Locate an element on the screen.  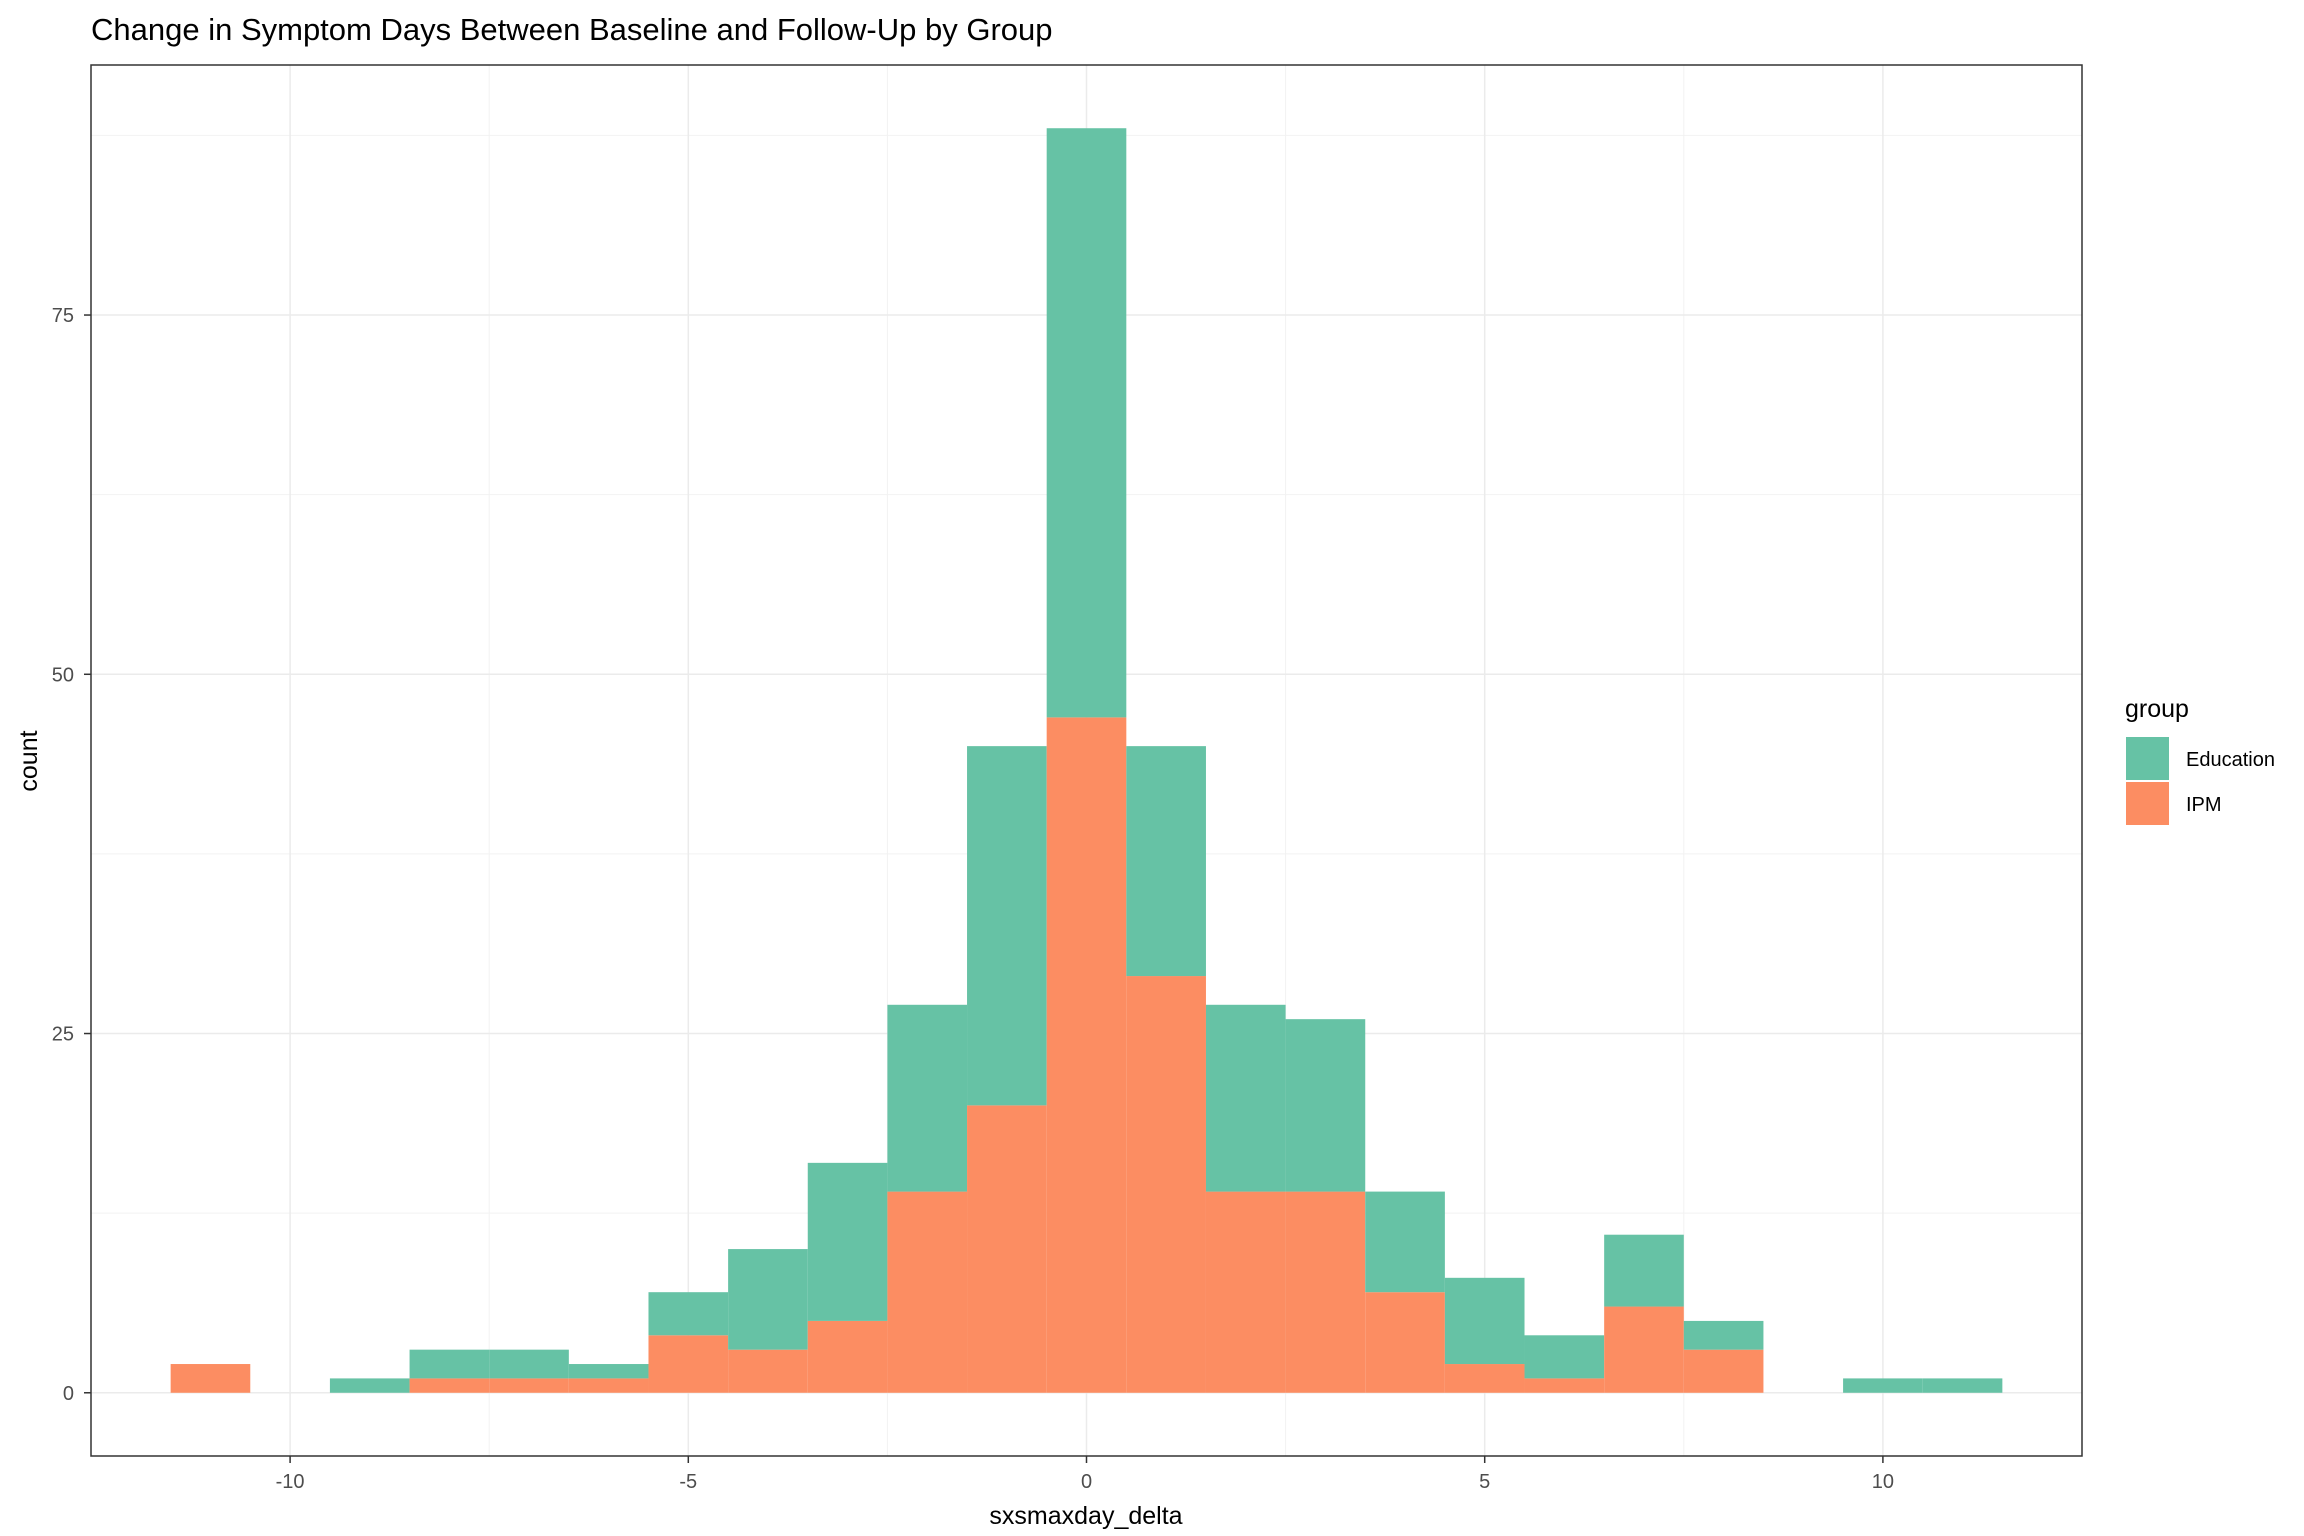
y-axis: 0 25 50 75 is located at coordinates (71, 855).